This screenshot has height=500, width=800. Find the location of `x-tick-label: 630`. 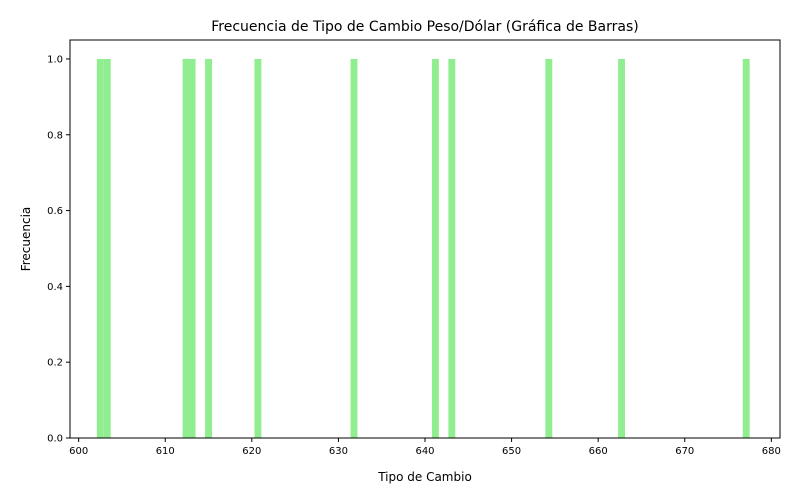

x-tick-label: 630 is located at coordinates (338, 451).